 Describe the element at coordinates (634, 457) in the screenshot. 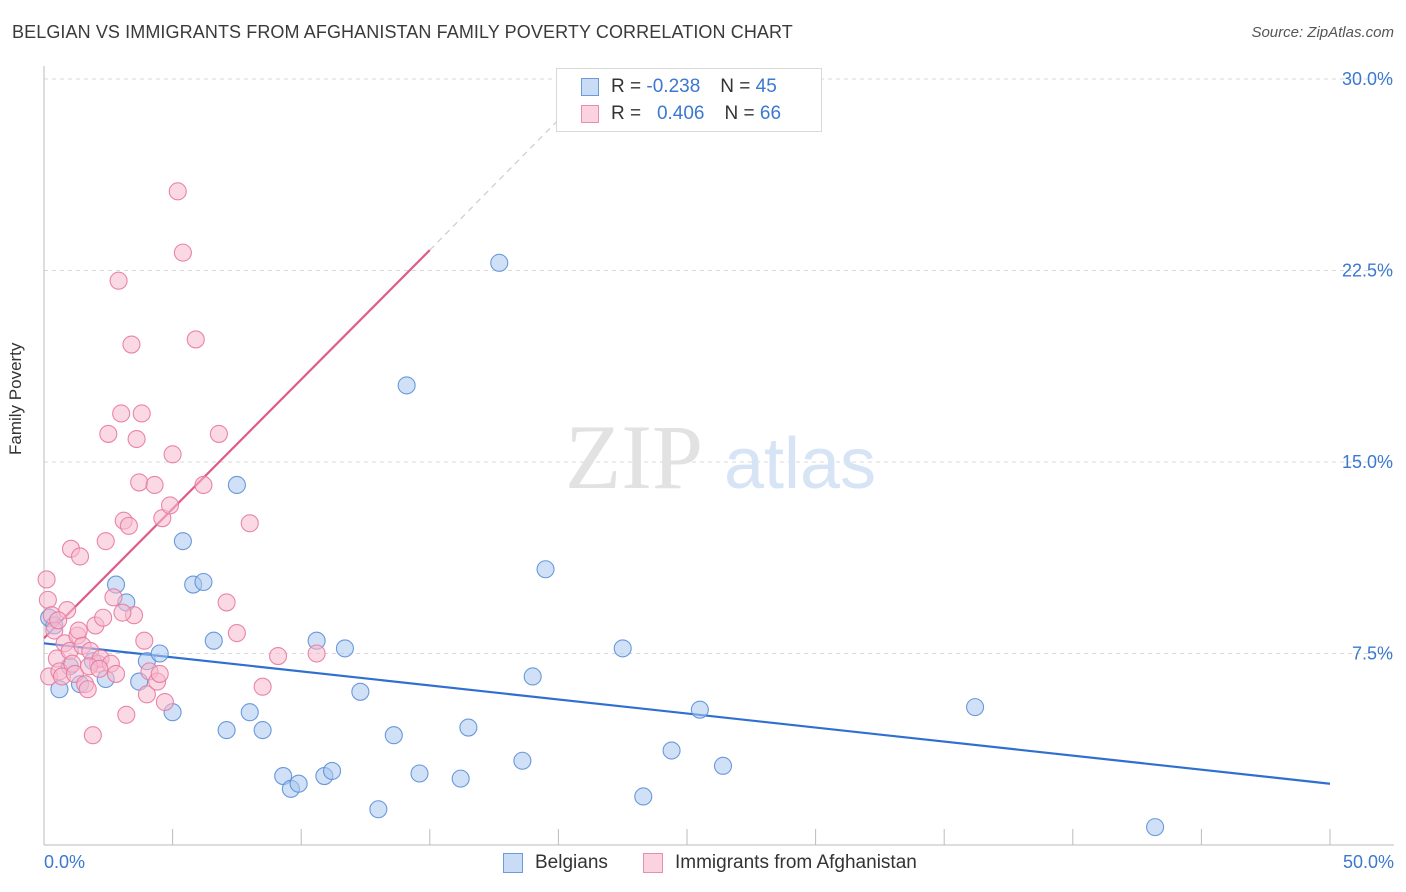

I see `watermark-zip: ZIP` at that location.